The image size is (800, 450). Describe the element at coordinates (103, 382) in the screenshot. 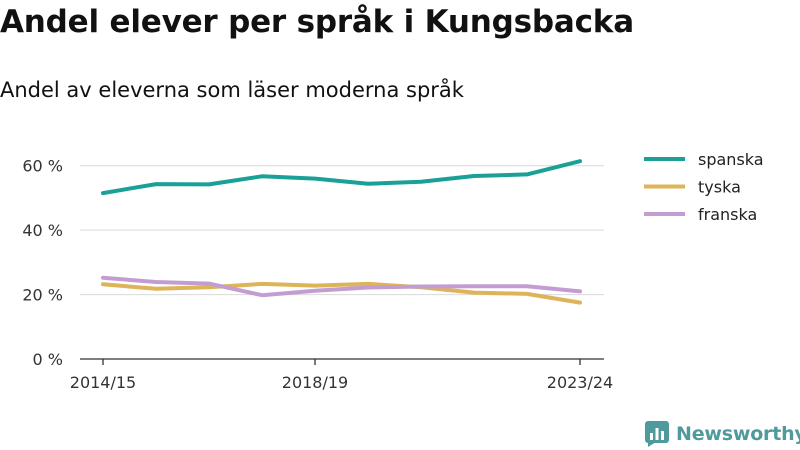

I see `x-tick-label: 2014/15` at that location.